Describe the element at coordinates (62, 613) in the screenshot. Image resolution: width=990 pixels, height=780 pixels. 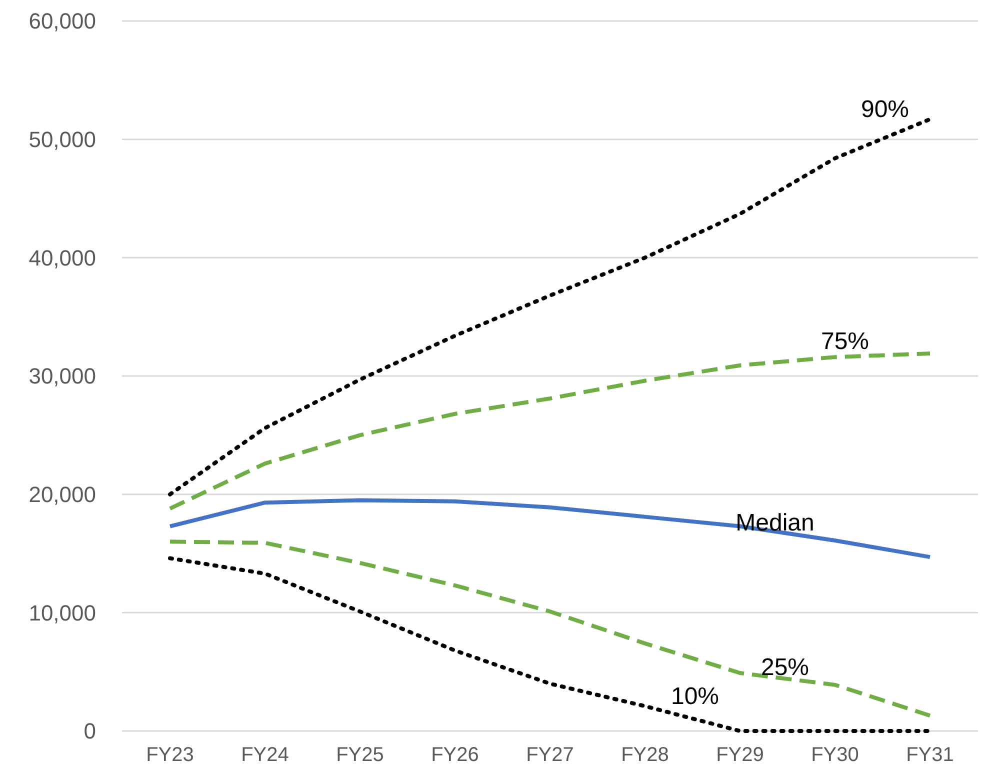
I see `y-tick-label: 10,000` at that location.